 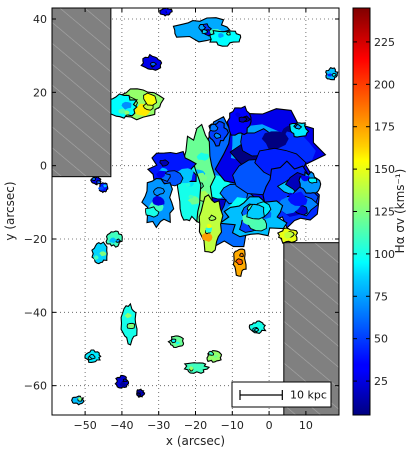 I want to click on colorbar-tick-label: 25, so click(x=381, y=381).